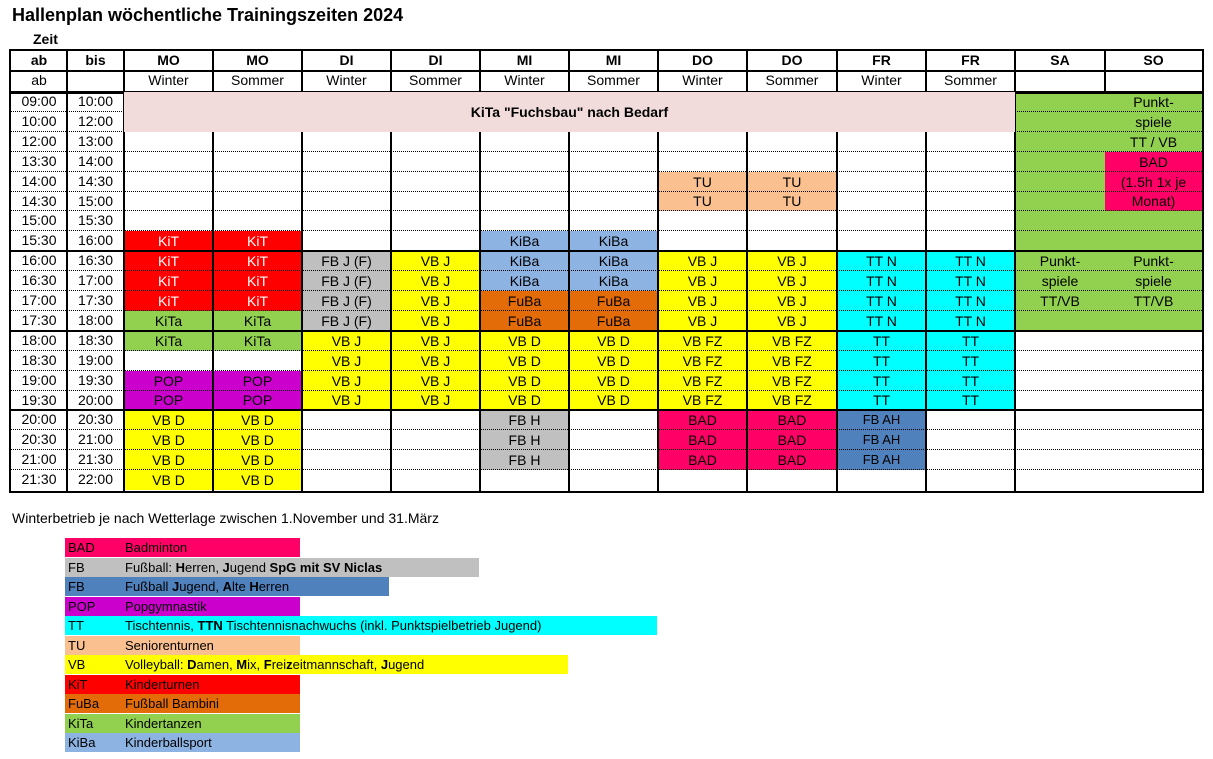 The height and width of the screenshot is (759, 1213). What do you see at coordinates (39, 240) in the screenshot?
I see `time-start: 15:30` at bounding box center [39, 240].